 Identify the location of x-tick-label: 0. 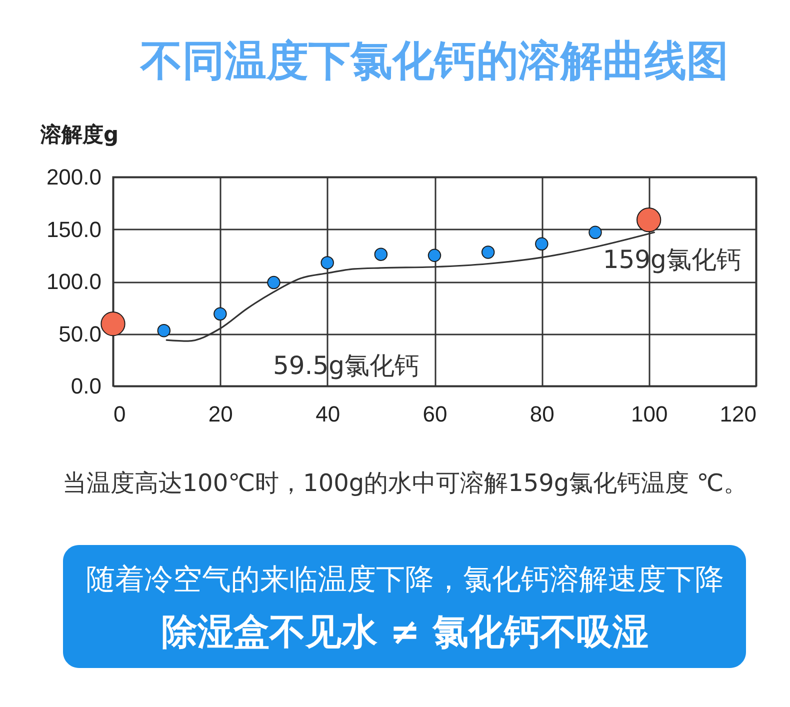
(120, 414).